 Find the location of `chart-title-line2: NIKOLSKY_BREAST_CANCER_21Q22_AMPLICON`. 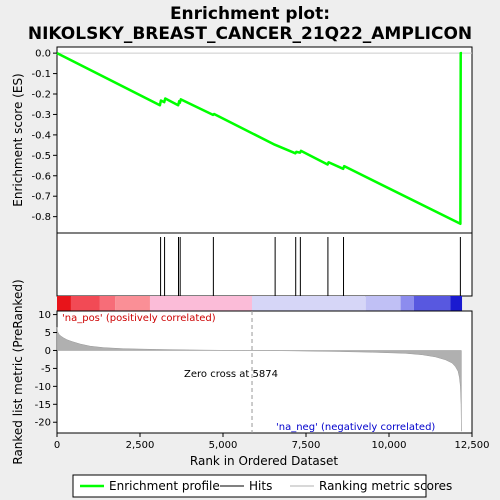

chart-title-line2: NIKOLSKY_BREAST_CANCER_21Q22_AMPLICON is located at coordinates (250, 34).